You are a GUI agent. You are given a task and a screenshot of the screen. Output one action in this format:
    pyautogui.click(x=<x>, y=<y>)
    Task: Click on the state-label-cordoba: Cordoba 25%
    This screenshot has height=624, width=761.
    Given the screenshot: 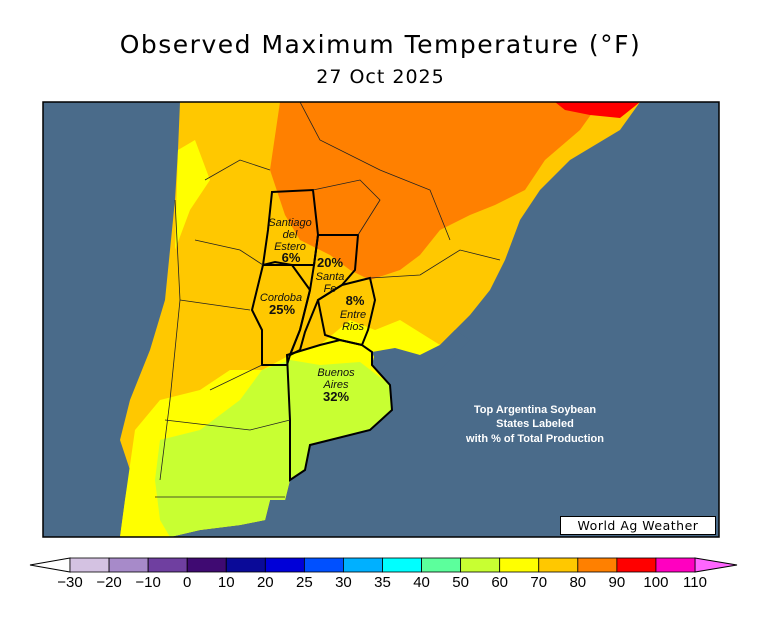 What is the action you would take?
    pyautogui.click(x=281, y=304)
    